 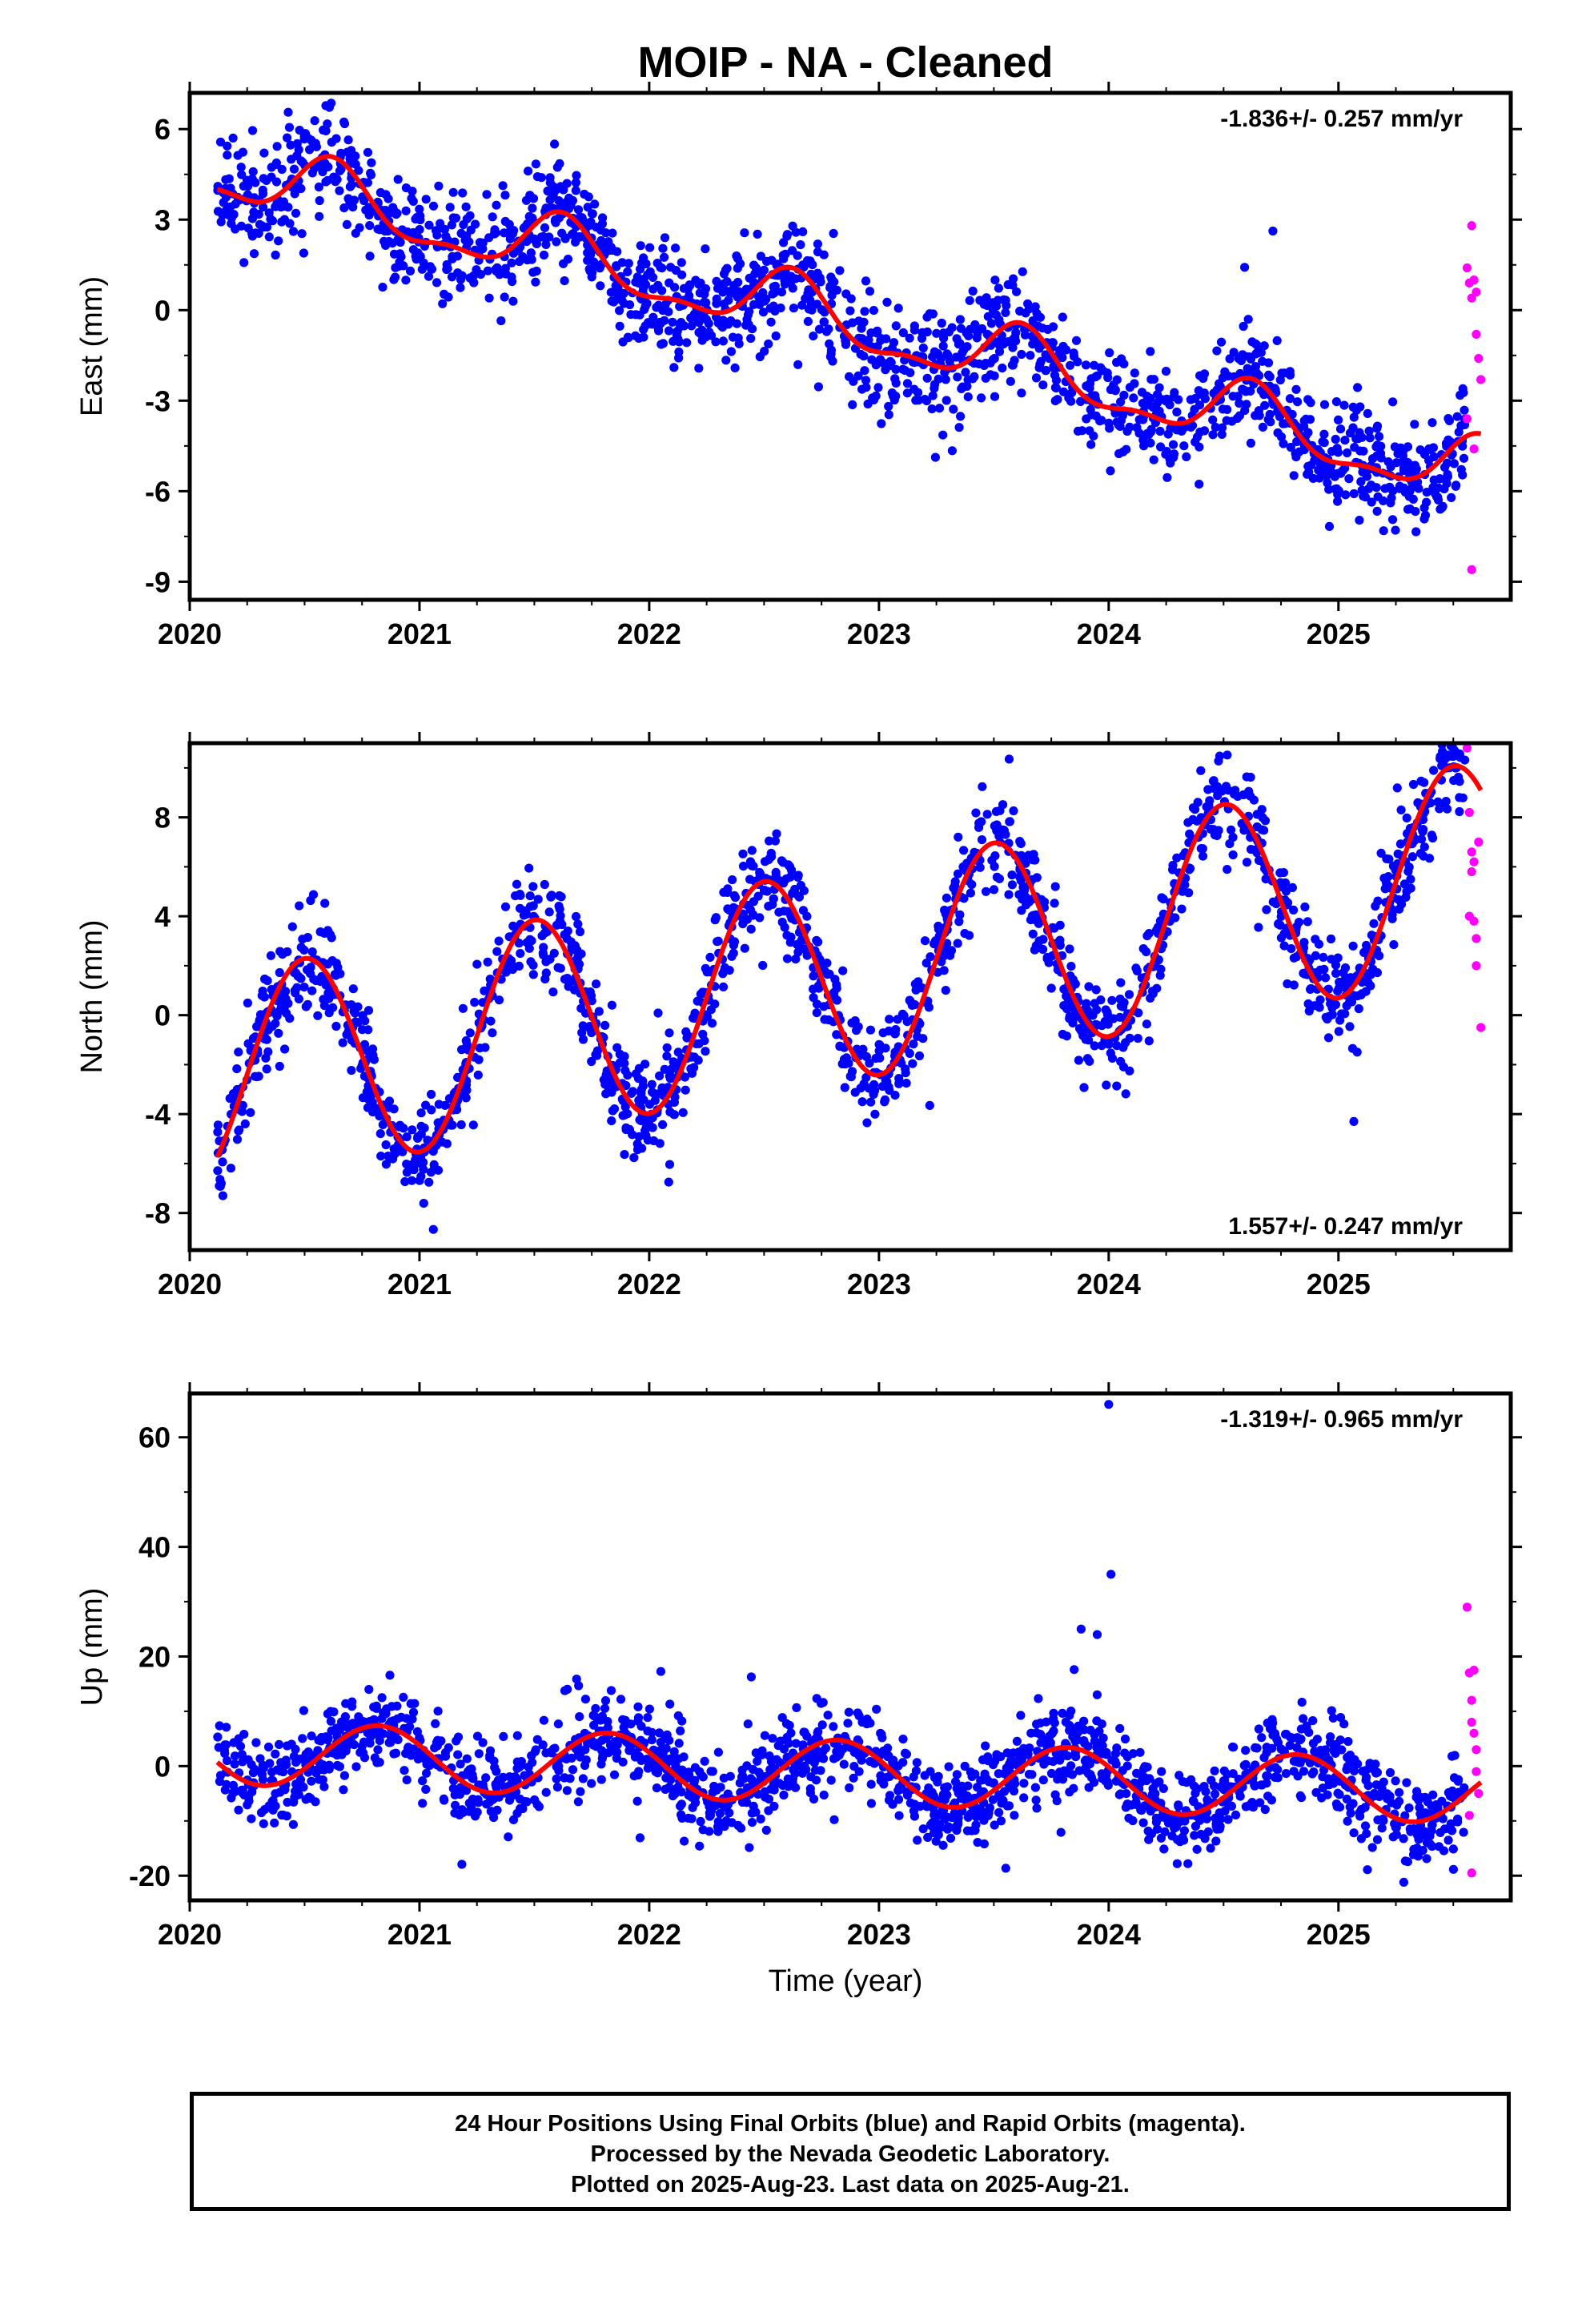 I want to click on east-rapid-orbit-points, so click(x=1474, y=397).